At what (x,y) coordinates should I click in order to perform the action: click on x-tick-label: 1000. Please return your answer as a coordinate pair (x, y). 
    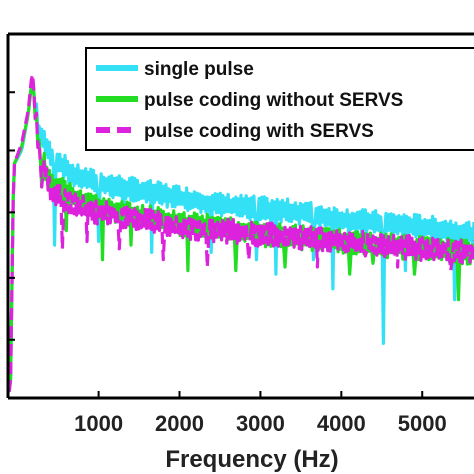
    Looking at the image, I should click on (98, 423).